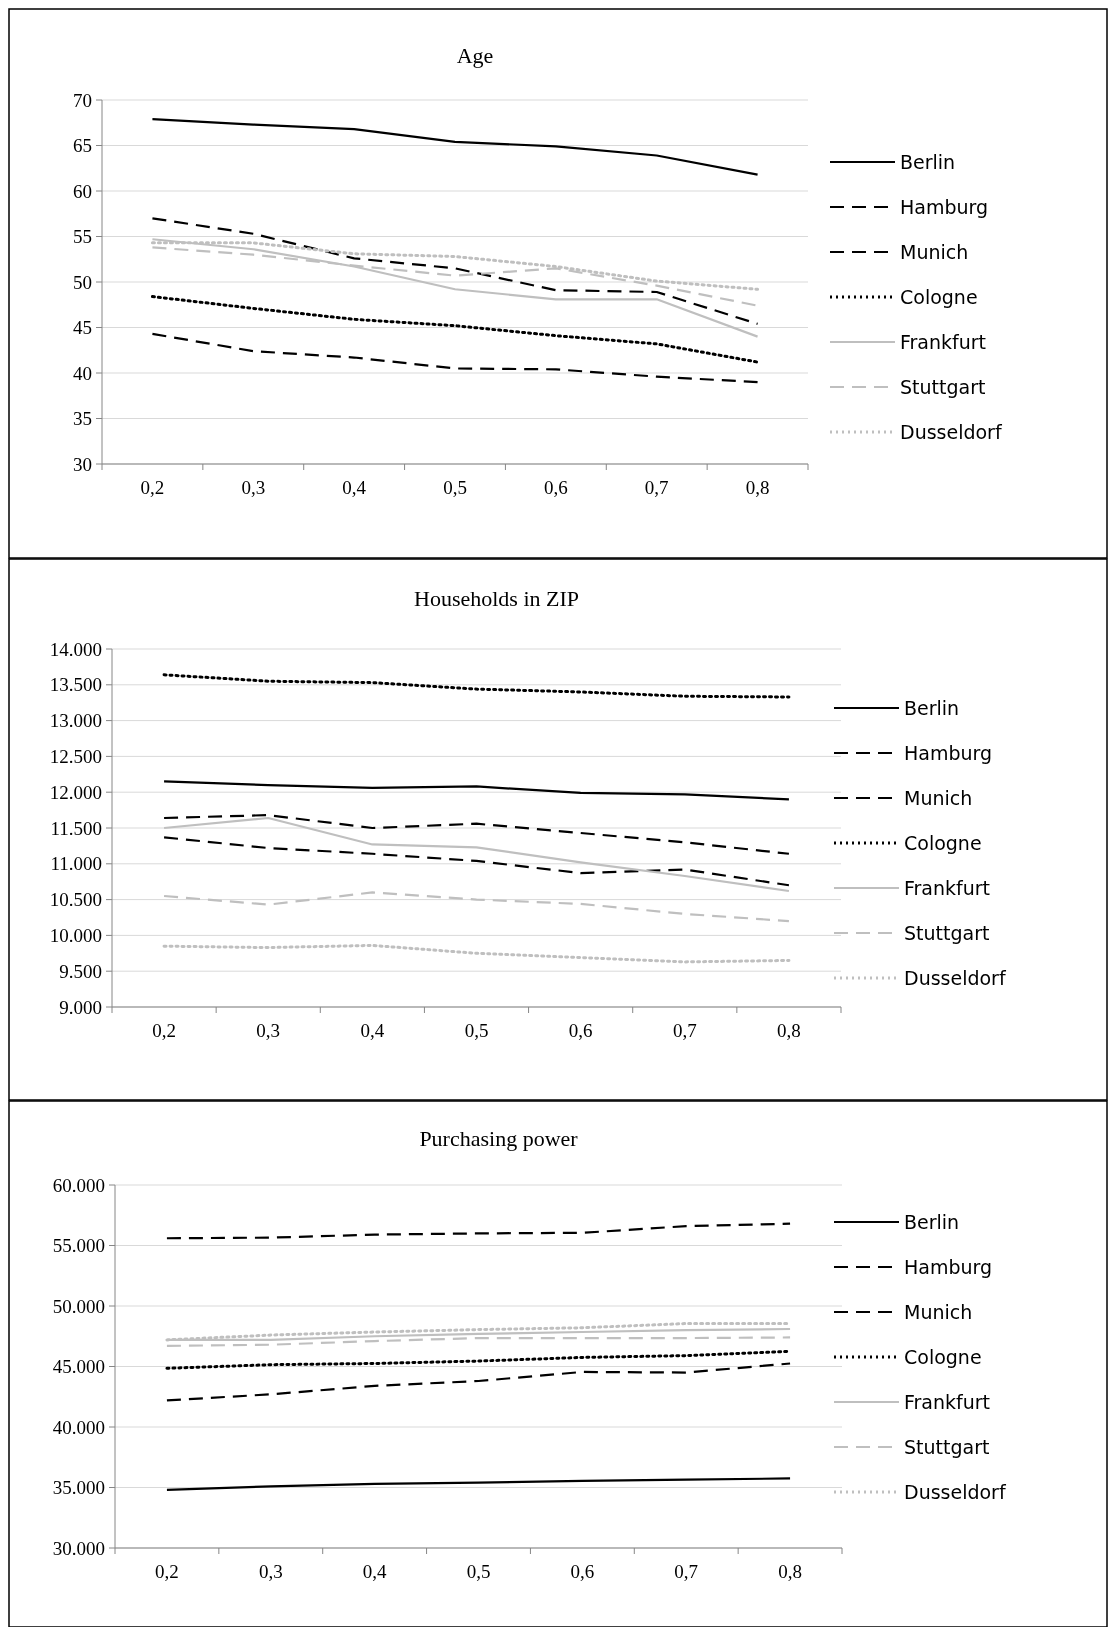  I want to click on y-tick-label: 9.500, so click(80, 971).